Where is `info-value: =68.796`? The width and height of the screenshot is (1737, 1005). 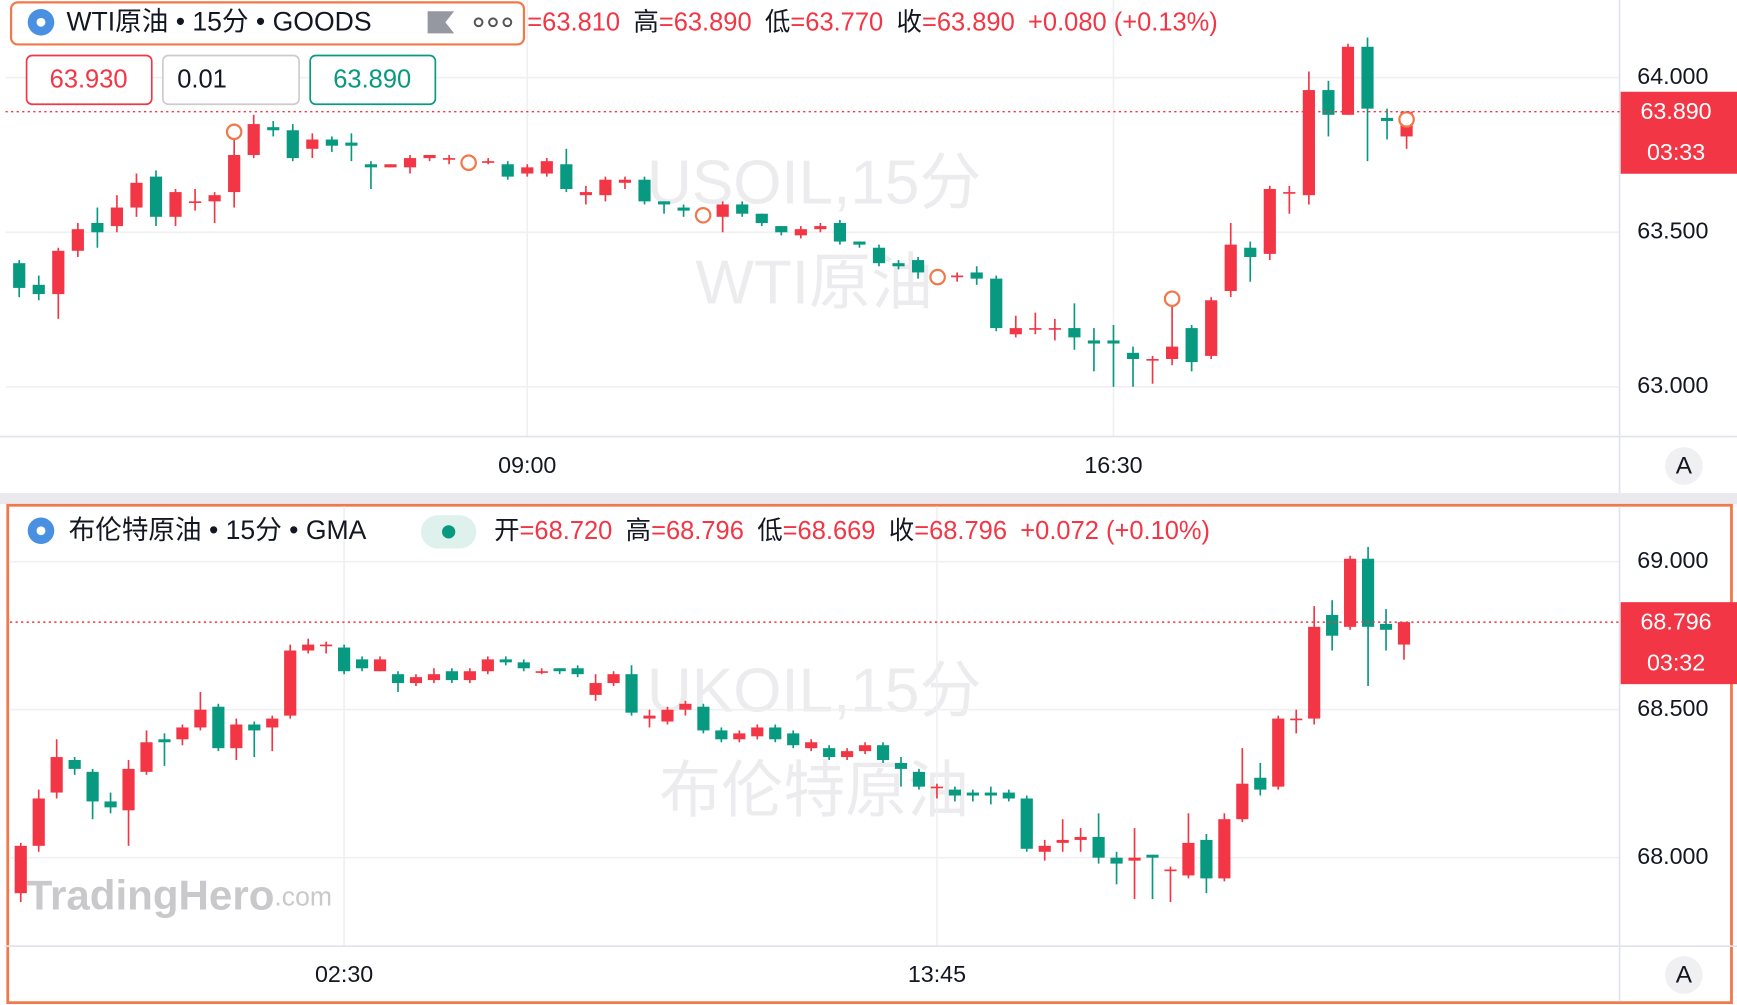
info-value: =68.796 is located at coordinates (960, 531).